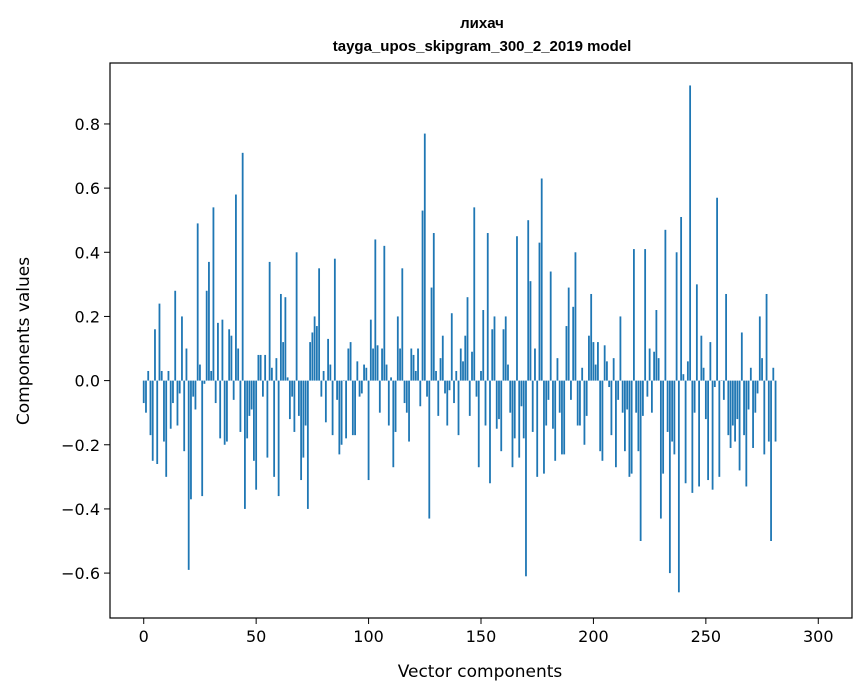  I want to click on y-tick-label: 0.6, so click(87, 188).